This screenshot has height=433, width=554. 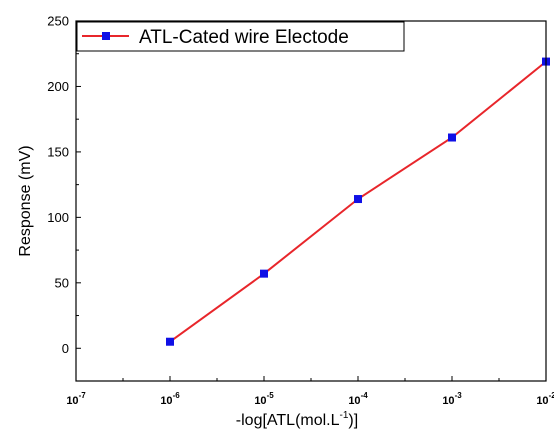 I want to click on x-axis-title-main: -log[ATL(mol.L, so click(x=288, y=420).